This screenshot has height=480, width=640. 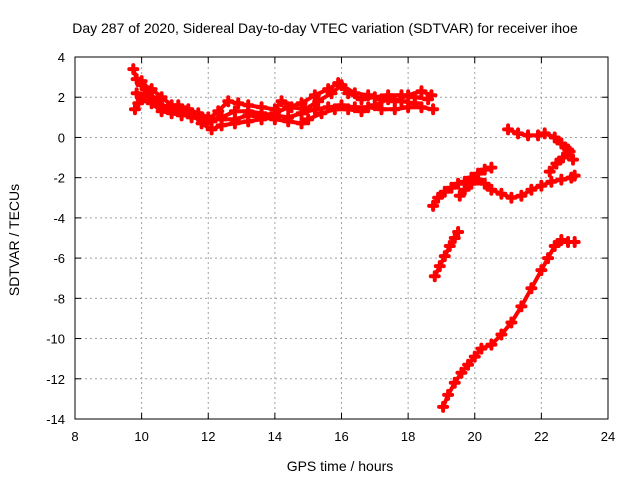 I want to click on x-tick-label: 20, so click(x=475, y=436).